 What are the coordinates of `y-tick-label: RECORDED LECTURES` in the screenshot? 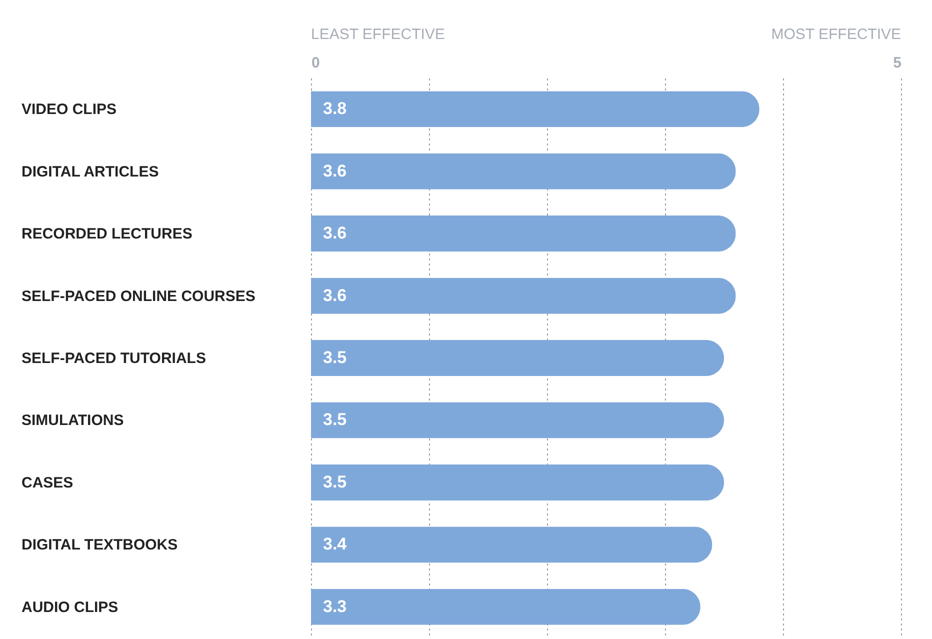 It's located at (107, 234).